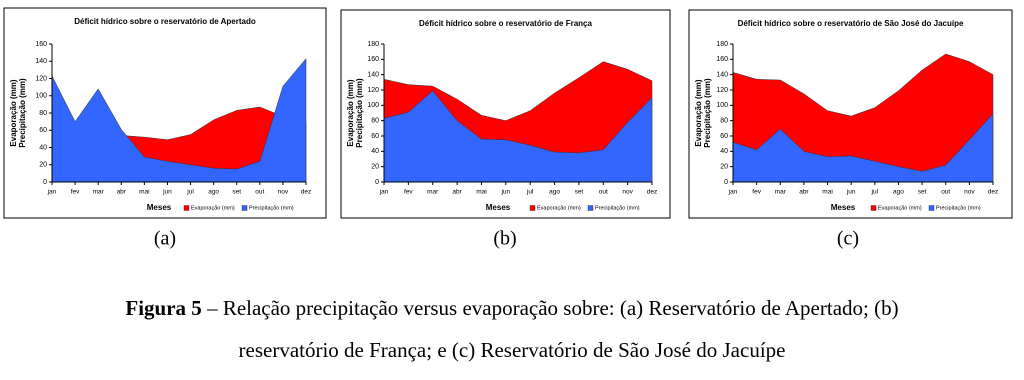 This screenshot has height=380, width=1024. I want to click on panel-label: (b), so click(504, 239).